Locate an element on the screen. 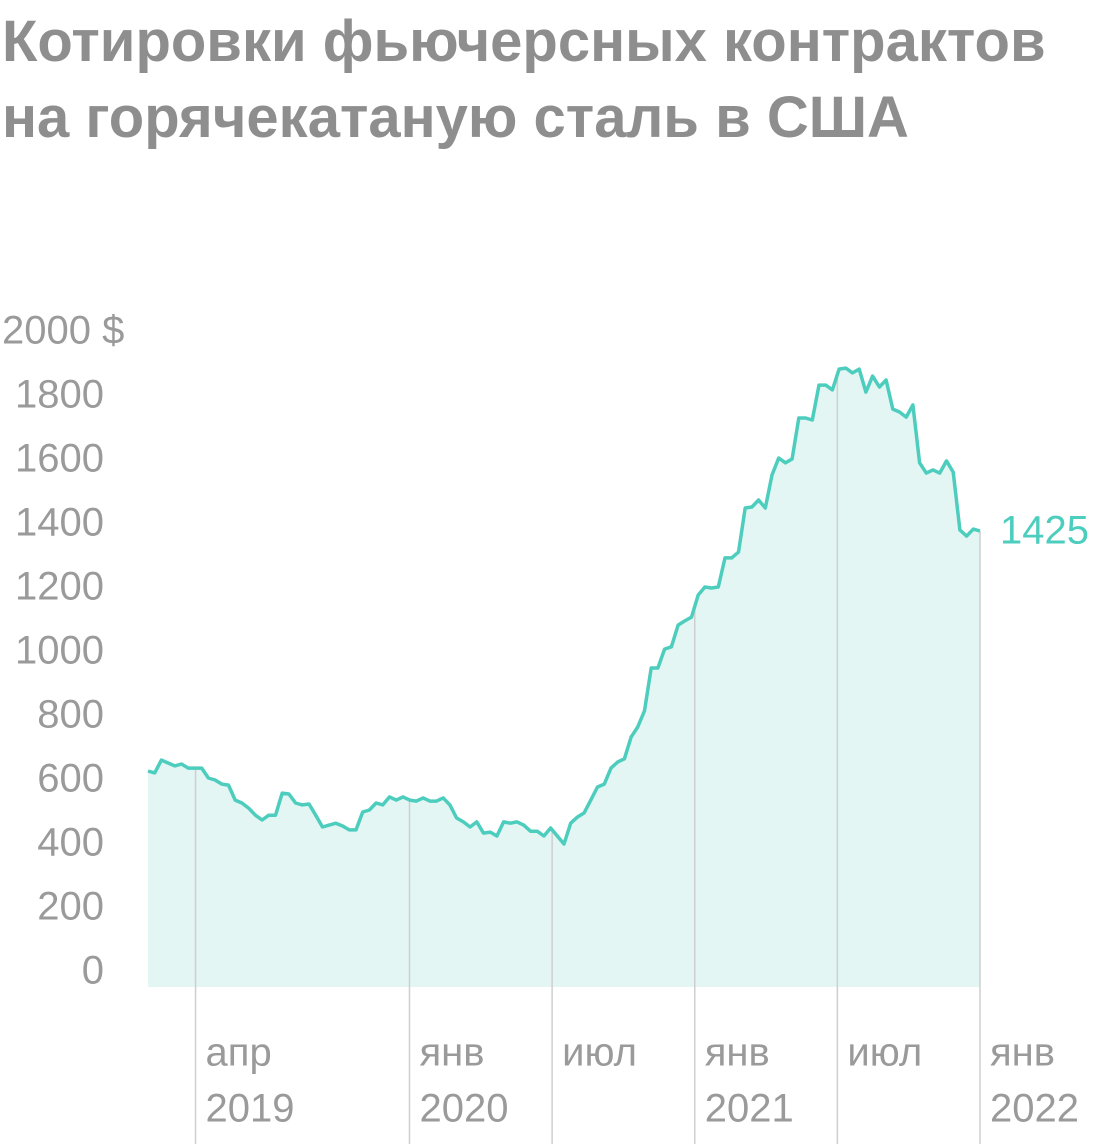 The height and width of the screenshot is (1144, 1120). x-tick-label: 2021 is located at coordinates (749, 1109).